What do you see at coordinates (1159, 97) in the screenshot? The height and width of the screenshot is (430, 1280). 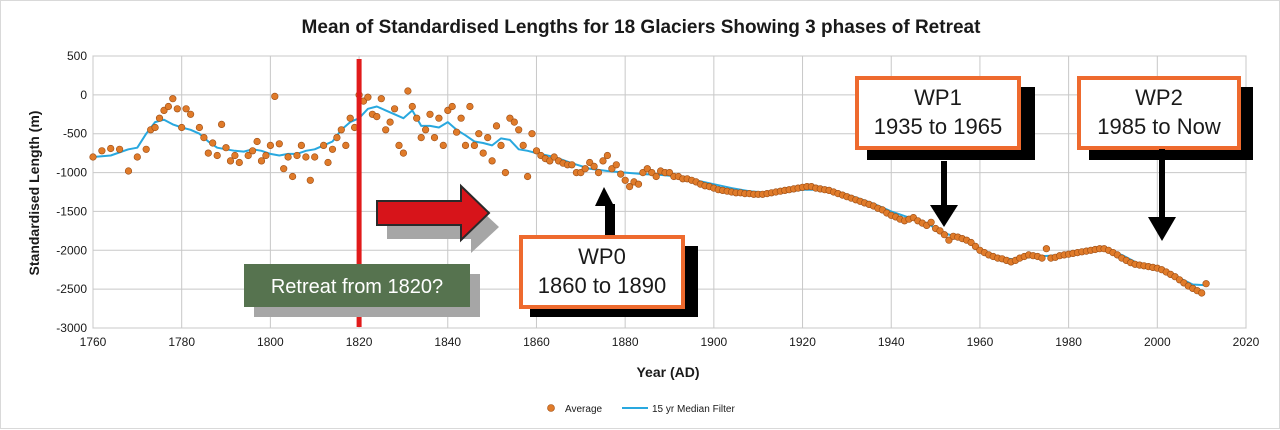 I see `wp2-title: WP2` at bounding box center [1159, 97].